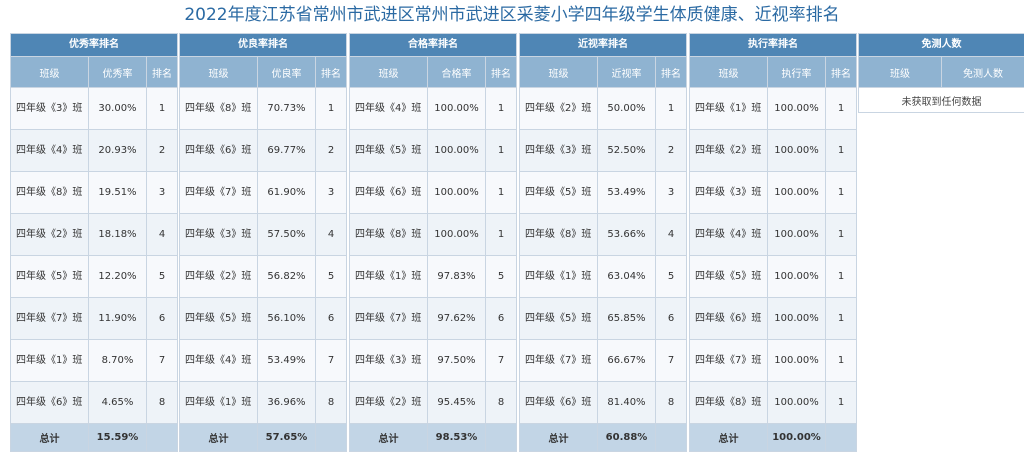 This screenshot has height=455, width=1024. I want to click on cell-rate: 70.73%, so click(286, 108).